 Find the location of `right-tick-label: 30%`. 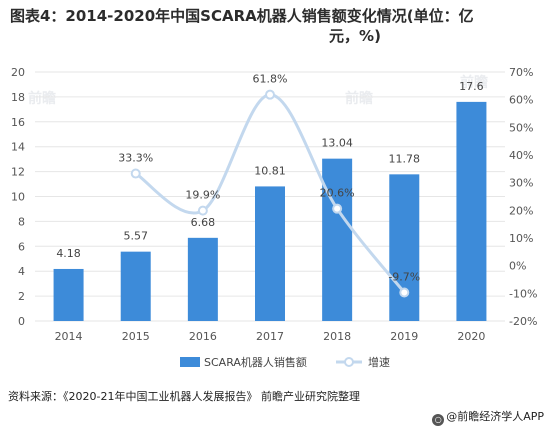

right-tick-label: 30% is located at coordinates (521, 183).